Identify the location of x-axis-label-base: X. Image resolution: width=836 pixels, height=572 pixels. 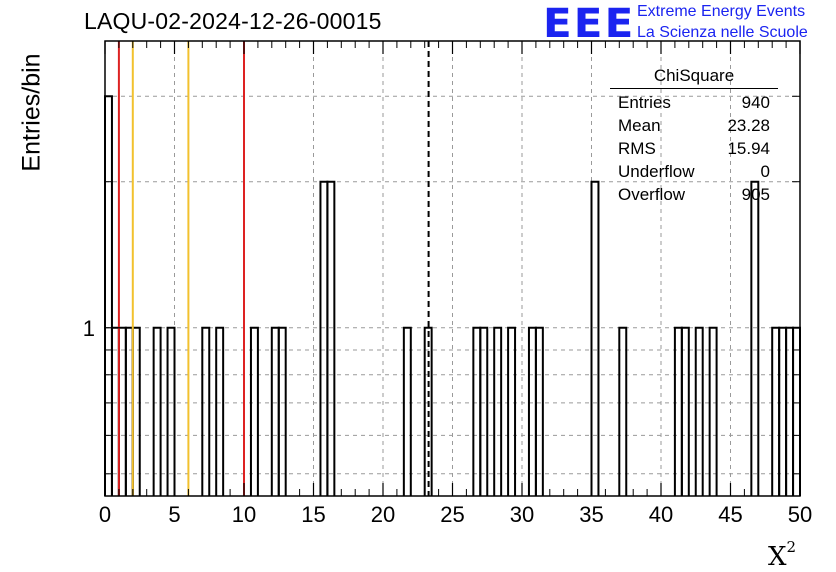
(777, 557).